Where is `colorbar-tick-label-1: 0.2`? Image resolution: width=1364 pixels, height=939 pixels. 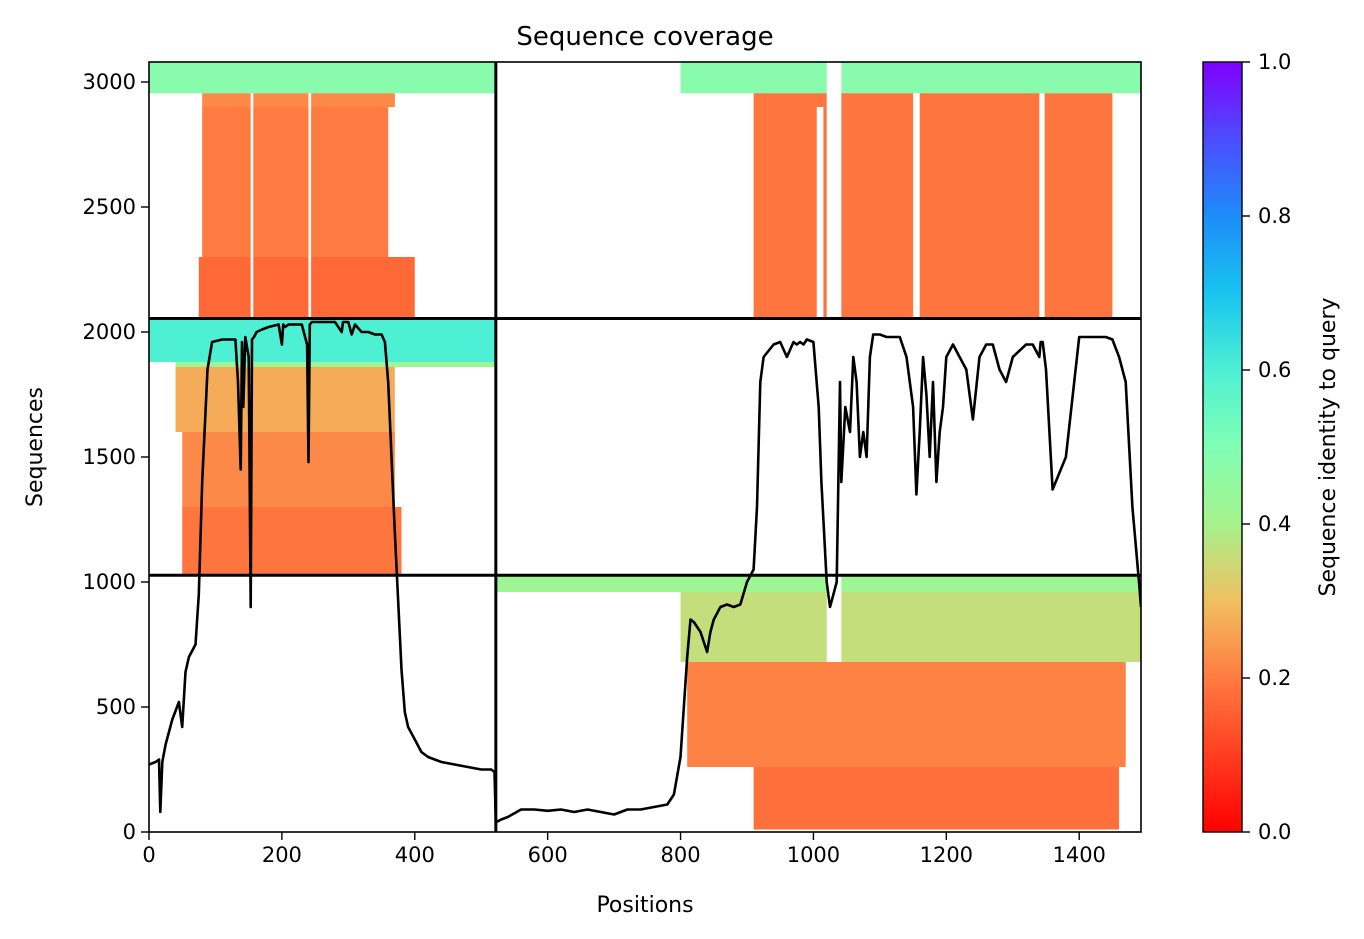 colorbar-tick-label-1: 0.2 is located at coordinates (1274, 678).